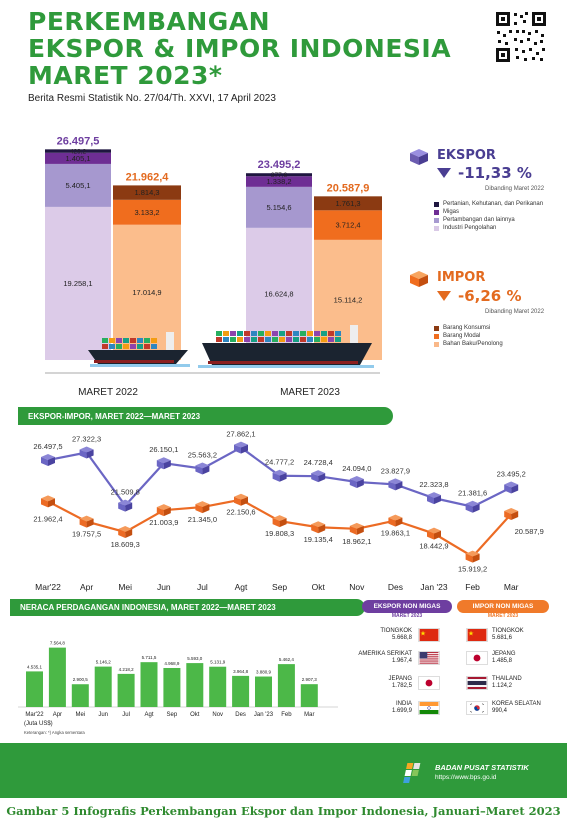 The height and width of the screenshot is (822, 567). What do you see at coordinates (500, 711) in the screenshot?
I see `partner-value: 990,4` at bounding box center [500, 711].